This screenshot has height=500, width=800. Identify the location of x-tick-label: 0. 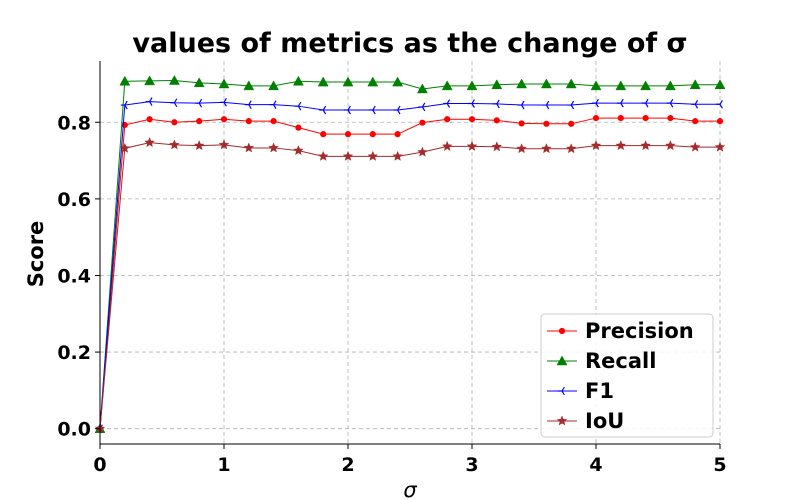
(99, 465).